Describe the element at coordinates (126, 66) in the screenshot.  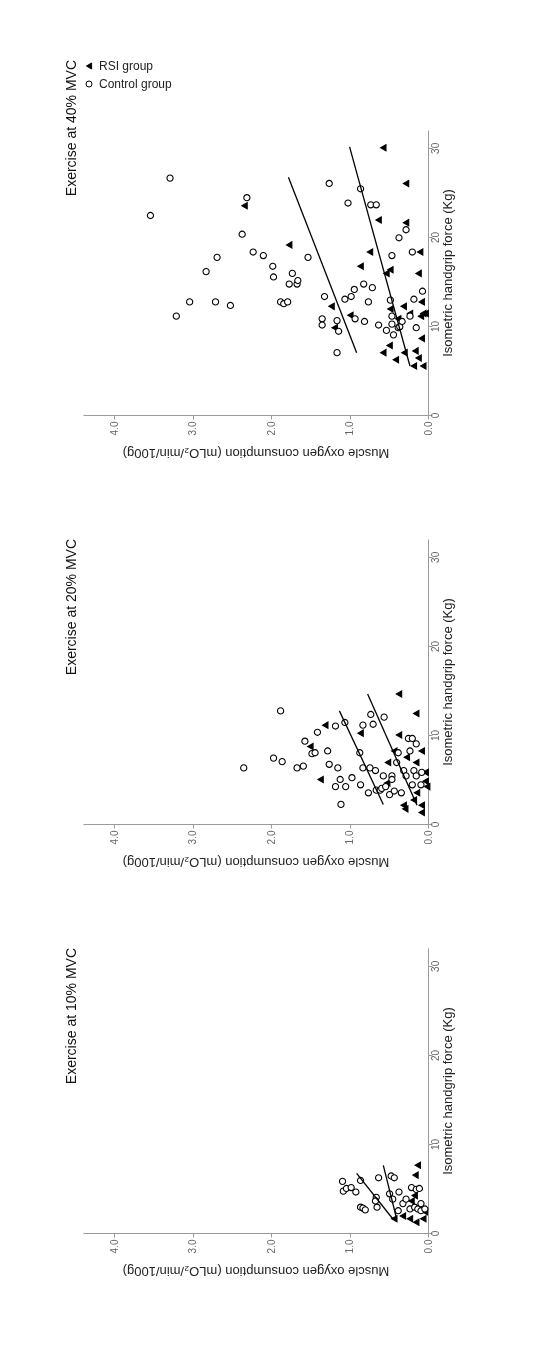
I see `legend-label: RSI group` at that location.